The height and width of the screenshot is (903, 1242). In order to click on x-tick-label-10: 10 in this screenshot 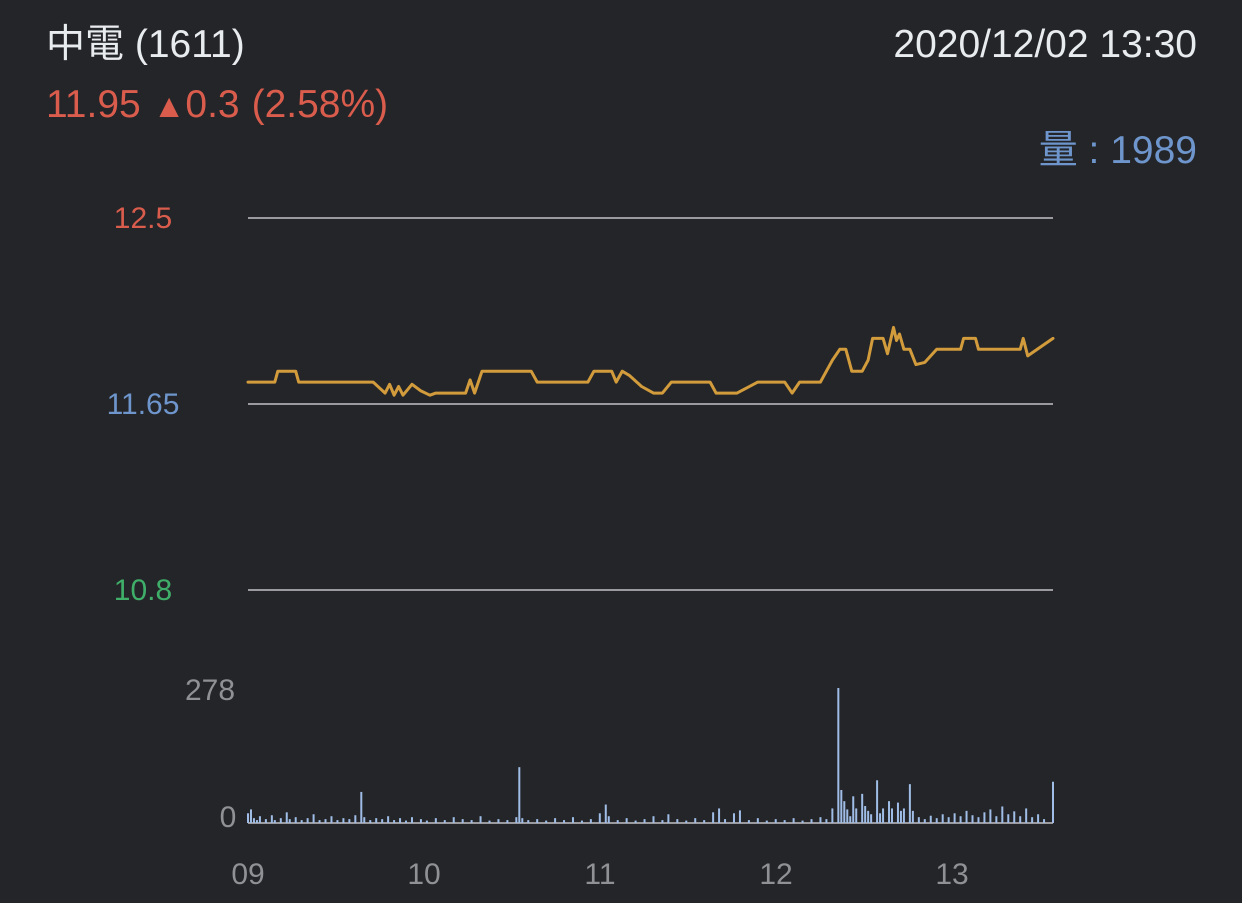, I will do `click(423, 874)`.